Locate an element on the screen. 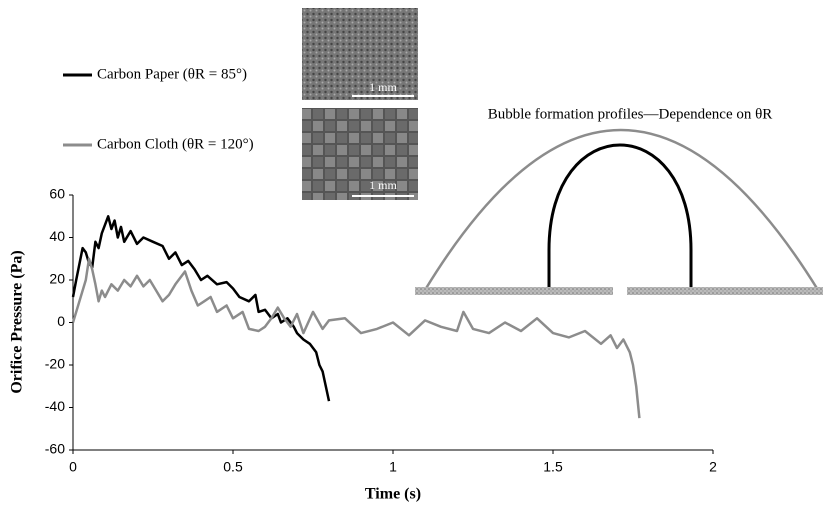  y-tick-label: -20 is located at coordinates (55, 364).